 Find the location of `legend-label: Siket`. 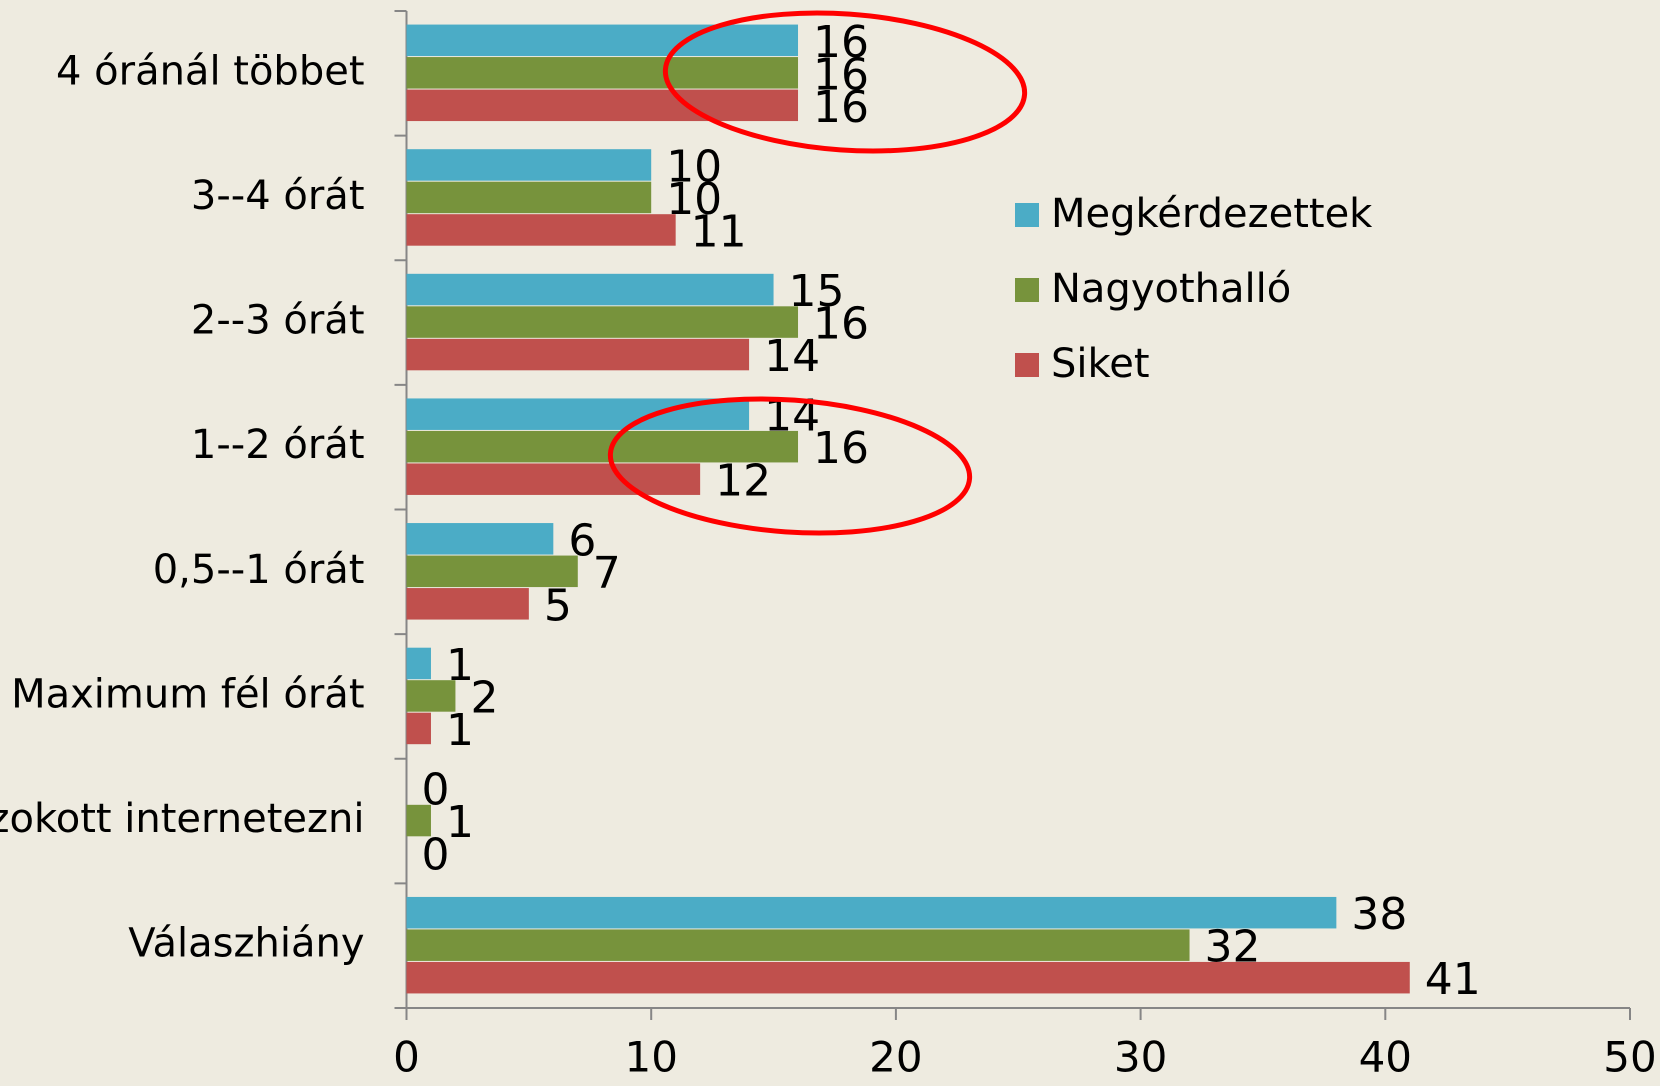

legend-label: Siket is located at coordinates (1100, 364).